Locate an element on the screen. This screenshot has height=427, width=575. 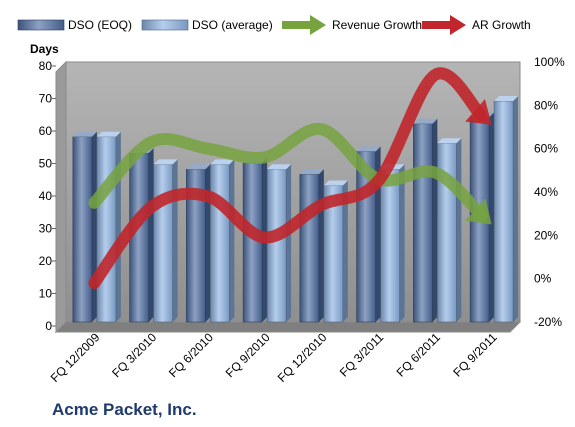
legend-label: Revenue Growth is located at coordinates (377, 25).